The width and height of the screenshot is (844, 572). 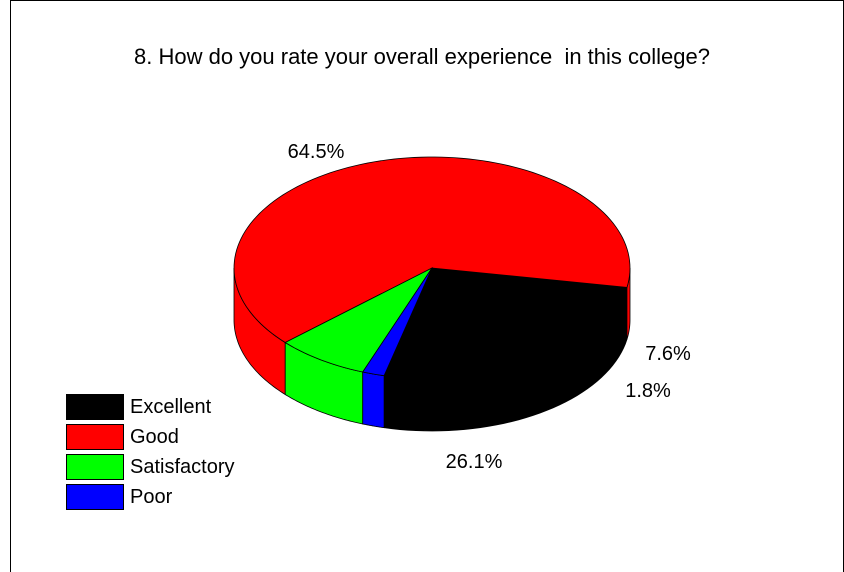 What do you see at coordinates (95, 437) in the screenshot?
I see `legend-swatch-good` at bounding box center [95, 437].